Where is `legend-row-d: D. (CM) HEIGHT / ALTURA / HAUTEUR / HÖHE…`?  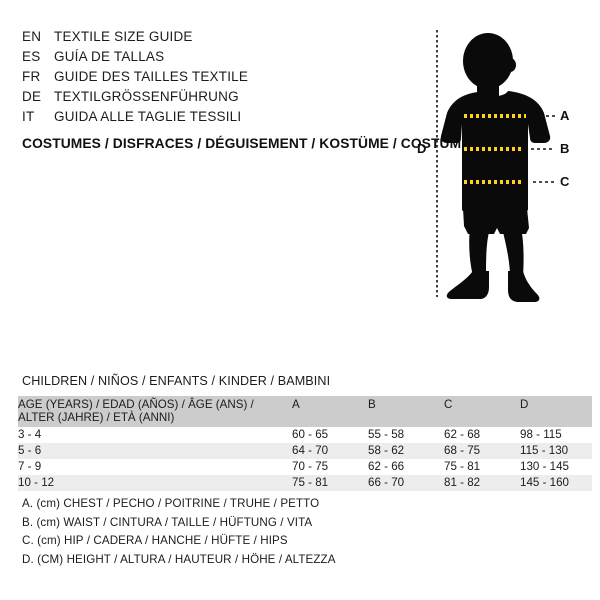 legend-row-d: D. (CM) HEIGHT / ALTURA / HAUTEUR / HÖHE… is located at coordinates (179, 559).